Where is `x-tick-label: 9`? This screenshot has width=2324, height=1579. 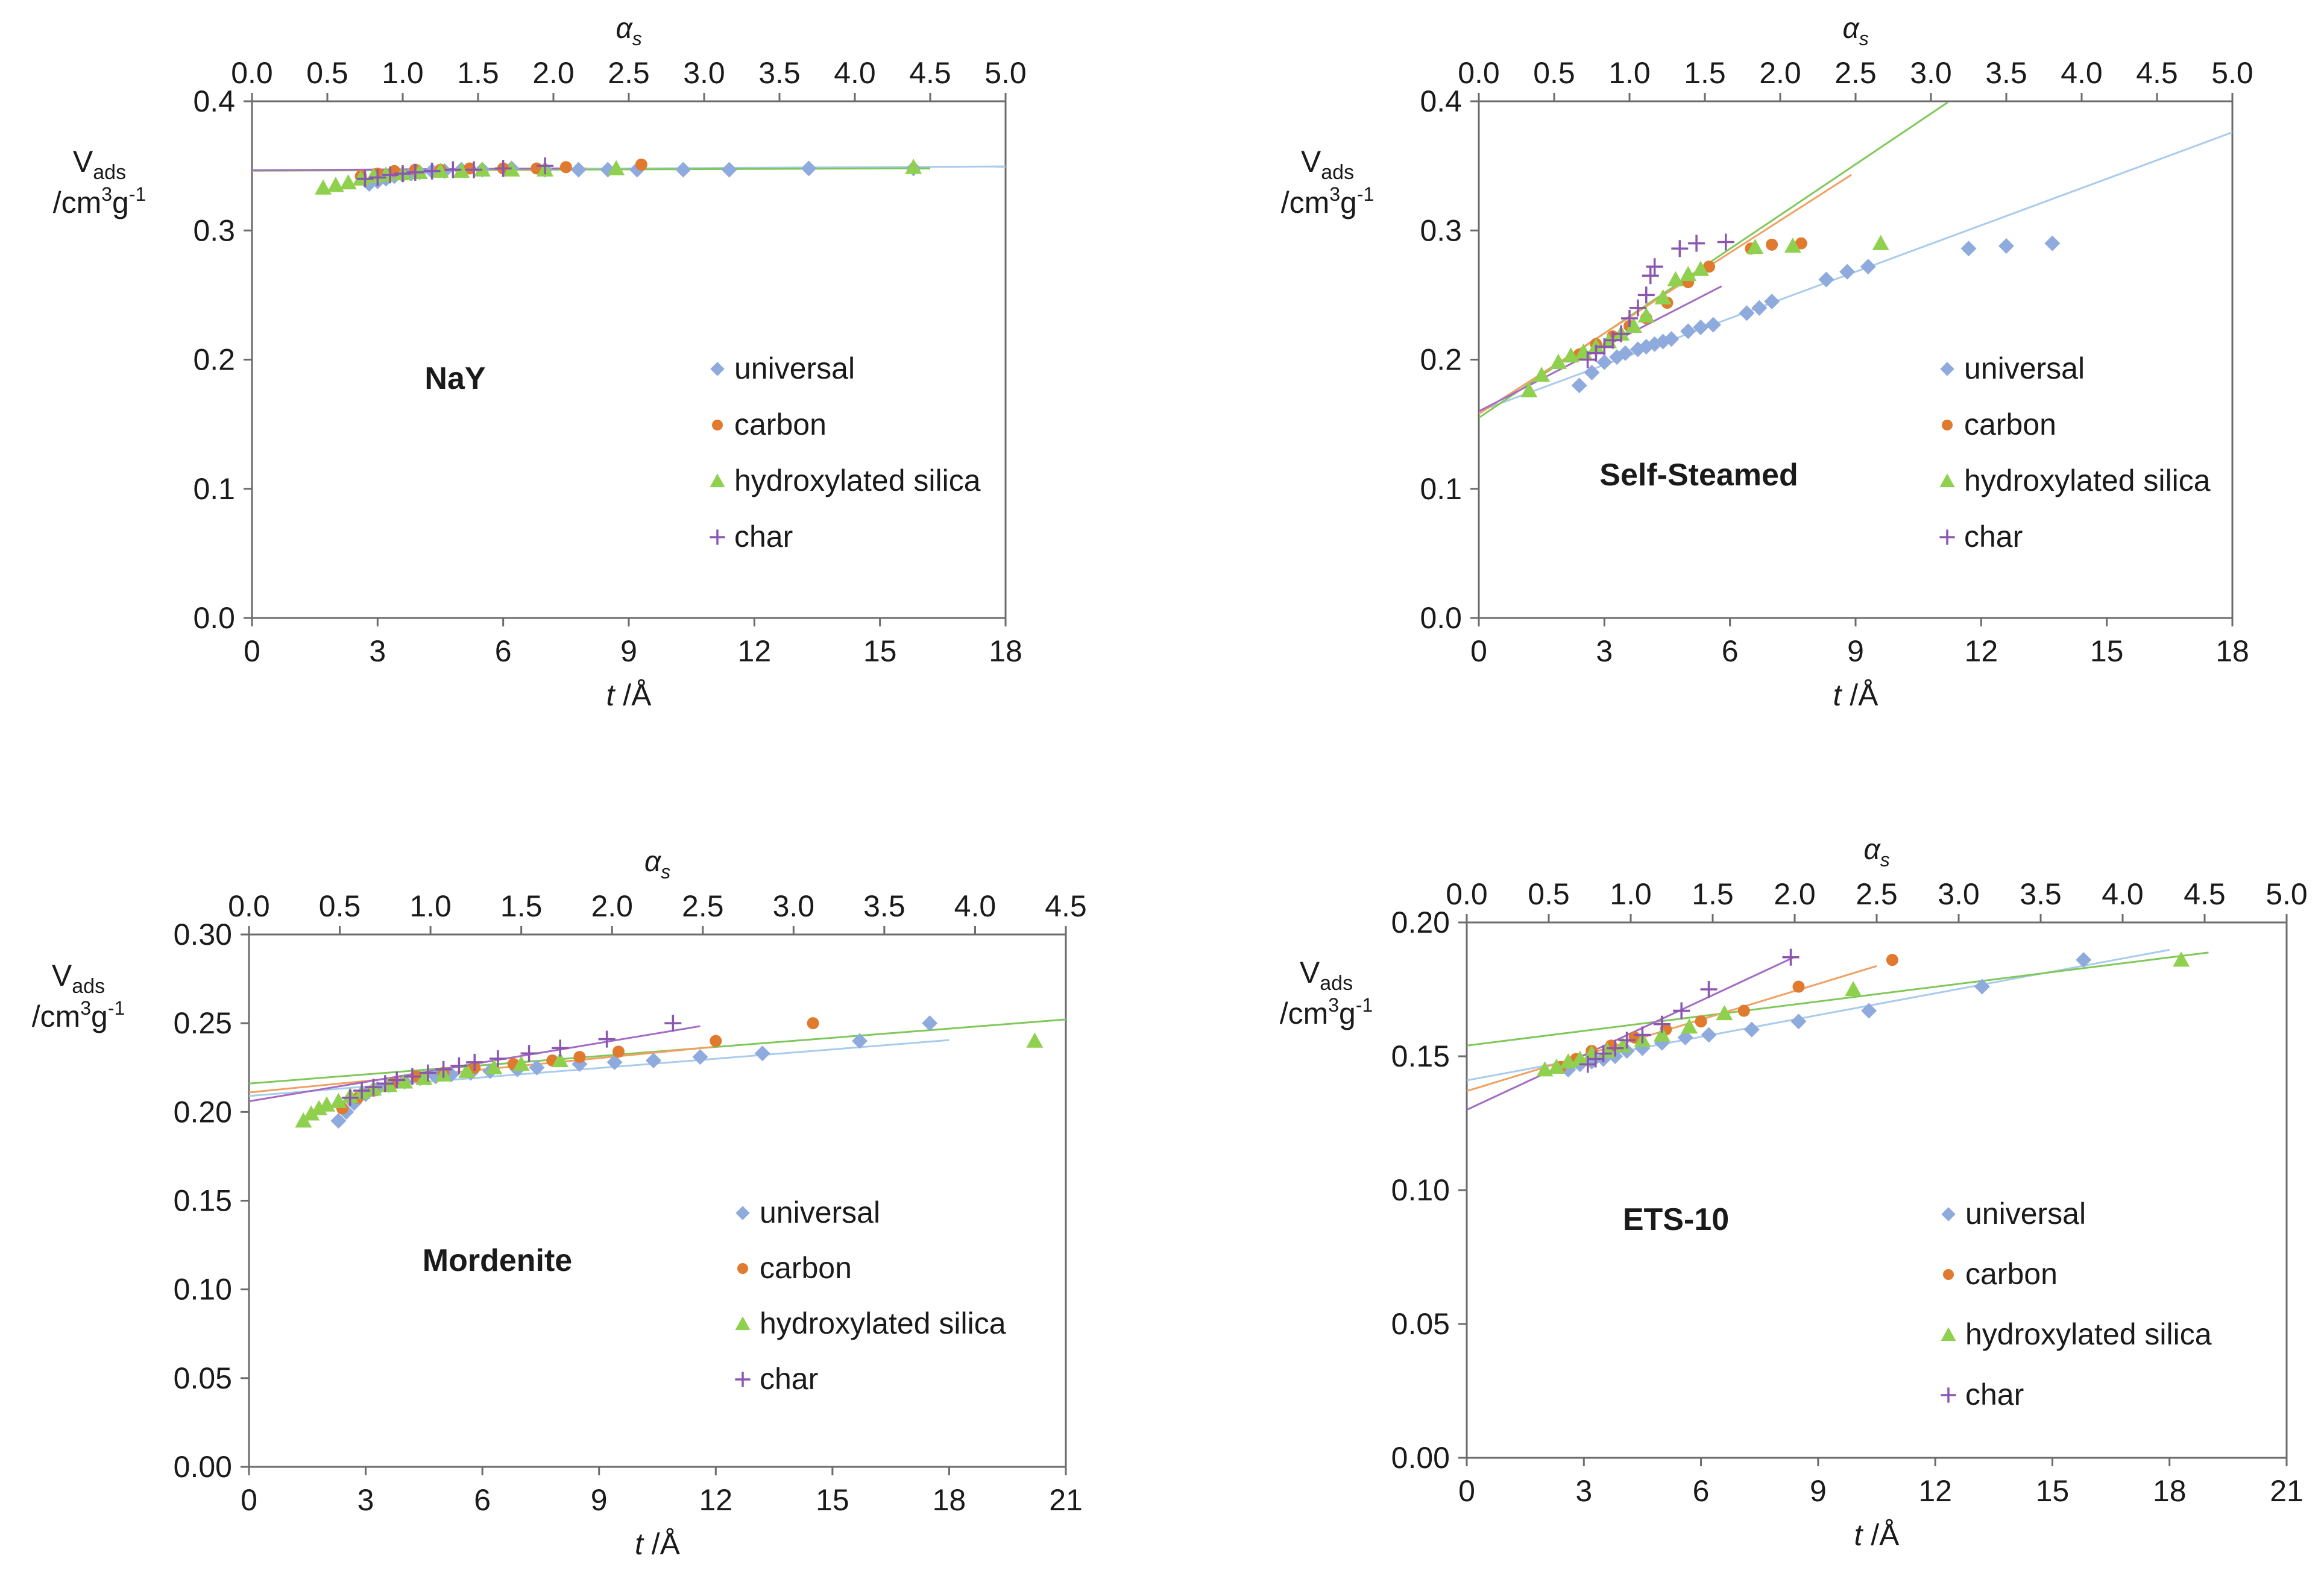
x-tick-label: 9 is located at coordinates (1818, 1491).